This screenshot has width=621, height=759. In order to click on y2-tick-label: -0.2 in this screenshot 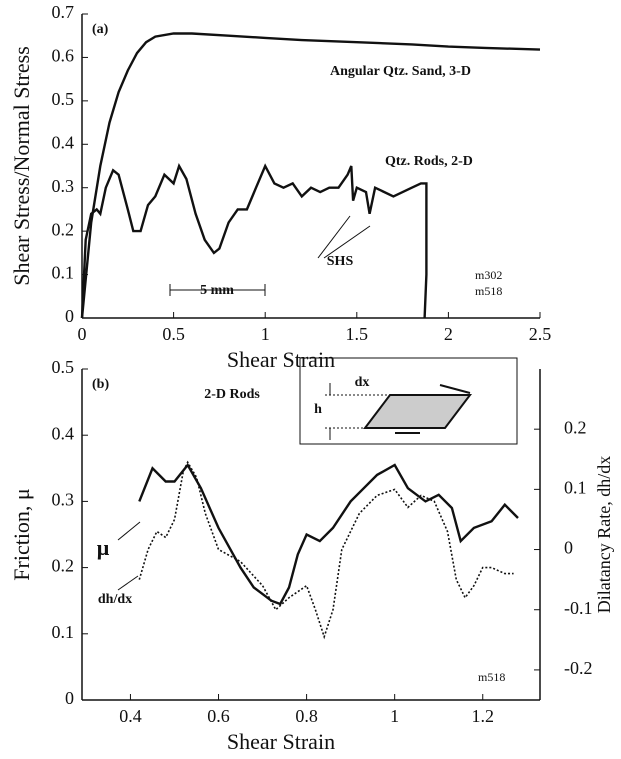, I will do `click(578, 668)`.